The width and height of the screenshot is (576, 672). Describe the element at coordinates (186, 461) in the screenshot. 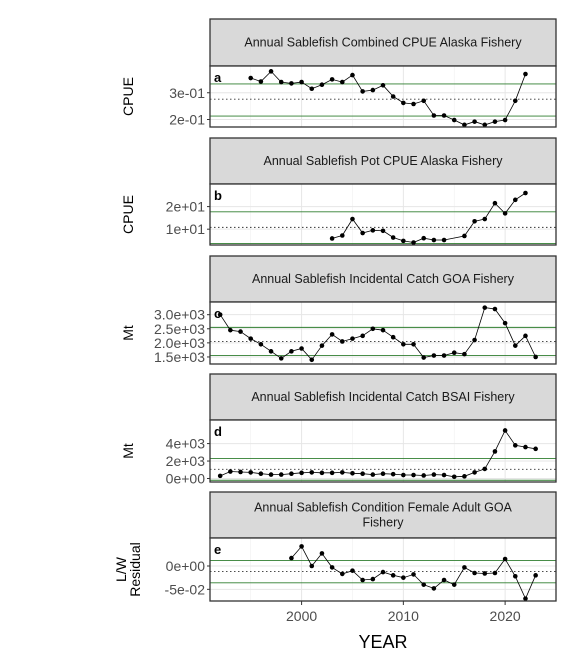

I see `y-tick-label: 2e+03` at that location.